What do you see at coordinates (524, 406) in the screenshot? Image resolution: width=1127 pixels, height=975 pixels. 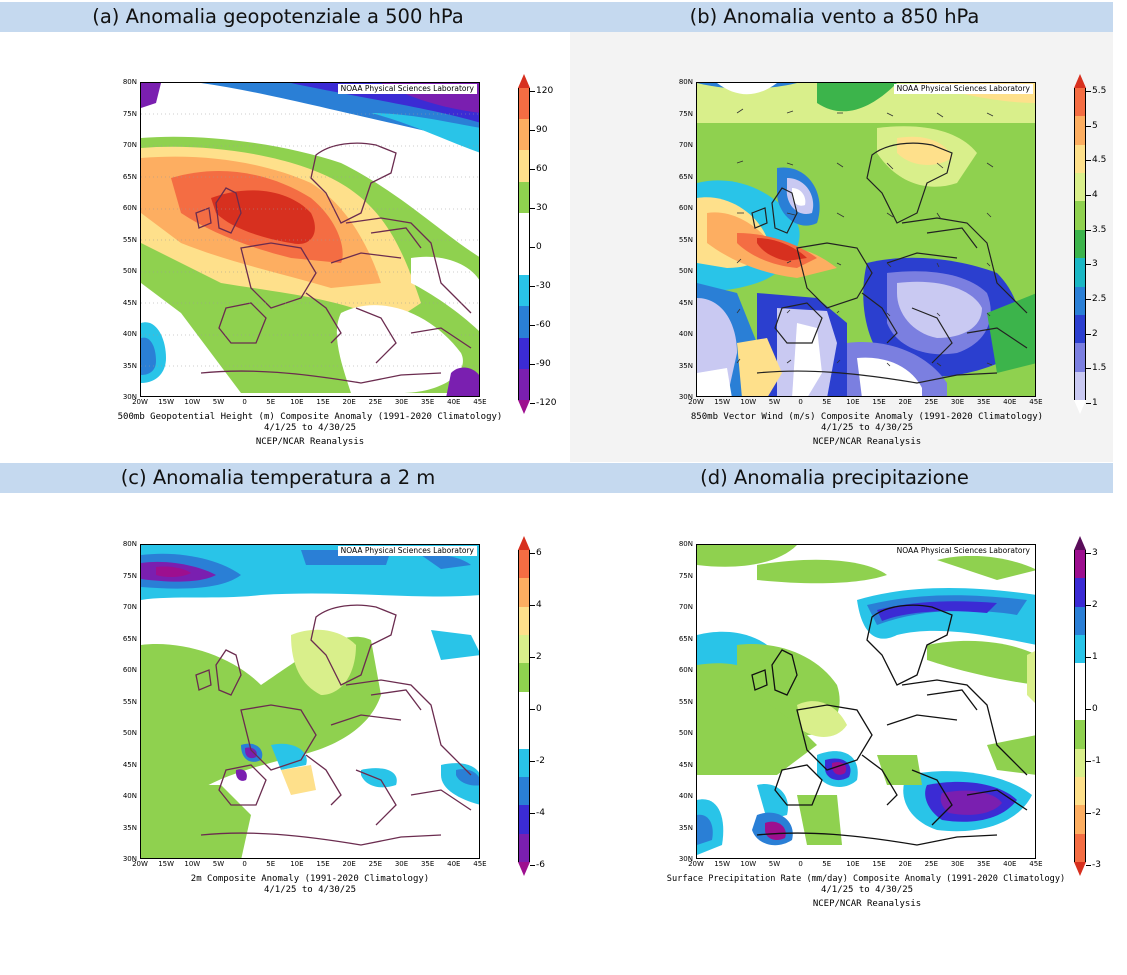 I see `colorbar-bottom-arrow` at bounding box center [524, 406].